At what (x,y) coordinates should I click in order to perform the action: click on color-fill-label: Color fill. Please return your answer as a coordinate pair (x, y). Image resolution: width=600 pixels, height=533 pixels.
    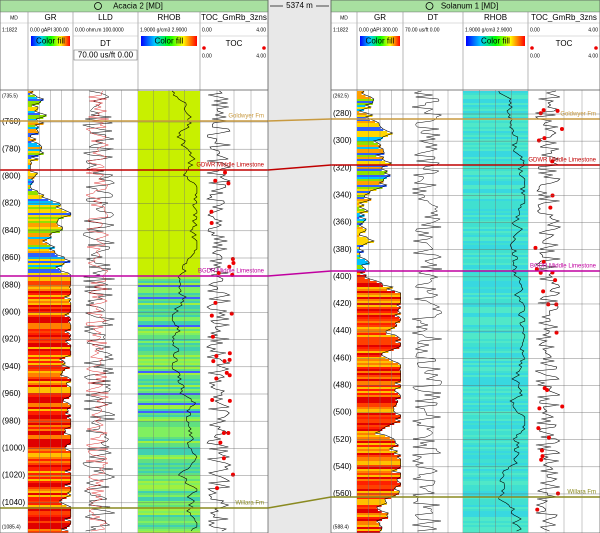
    Looking at the image, I should click on (169, 41).